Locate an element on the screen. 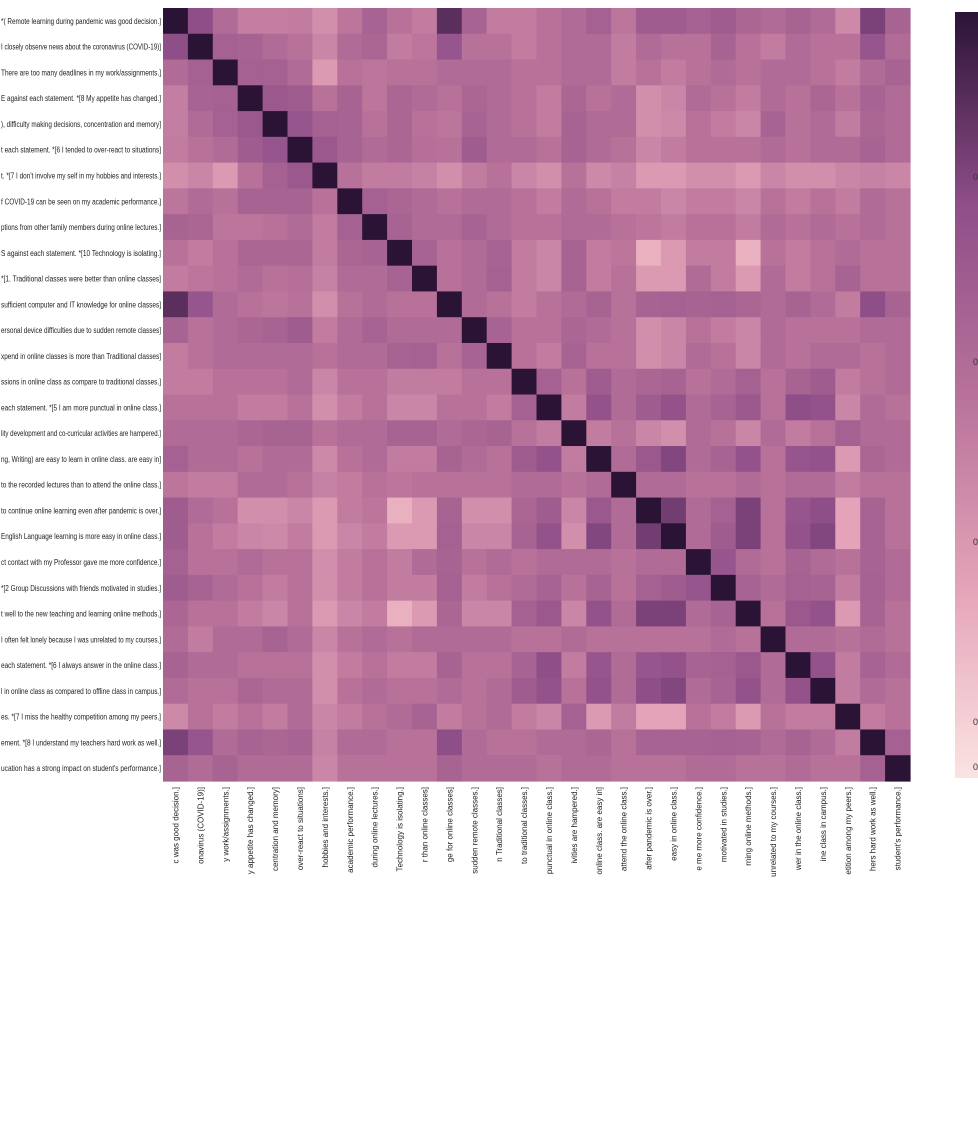 Image resolution: width=978 pixels, height=1142 pixels. column-label: Technology is isolating.] is located at coordinates (400, 829).